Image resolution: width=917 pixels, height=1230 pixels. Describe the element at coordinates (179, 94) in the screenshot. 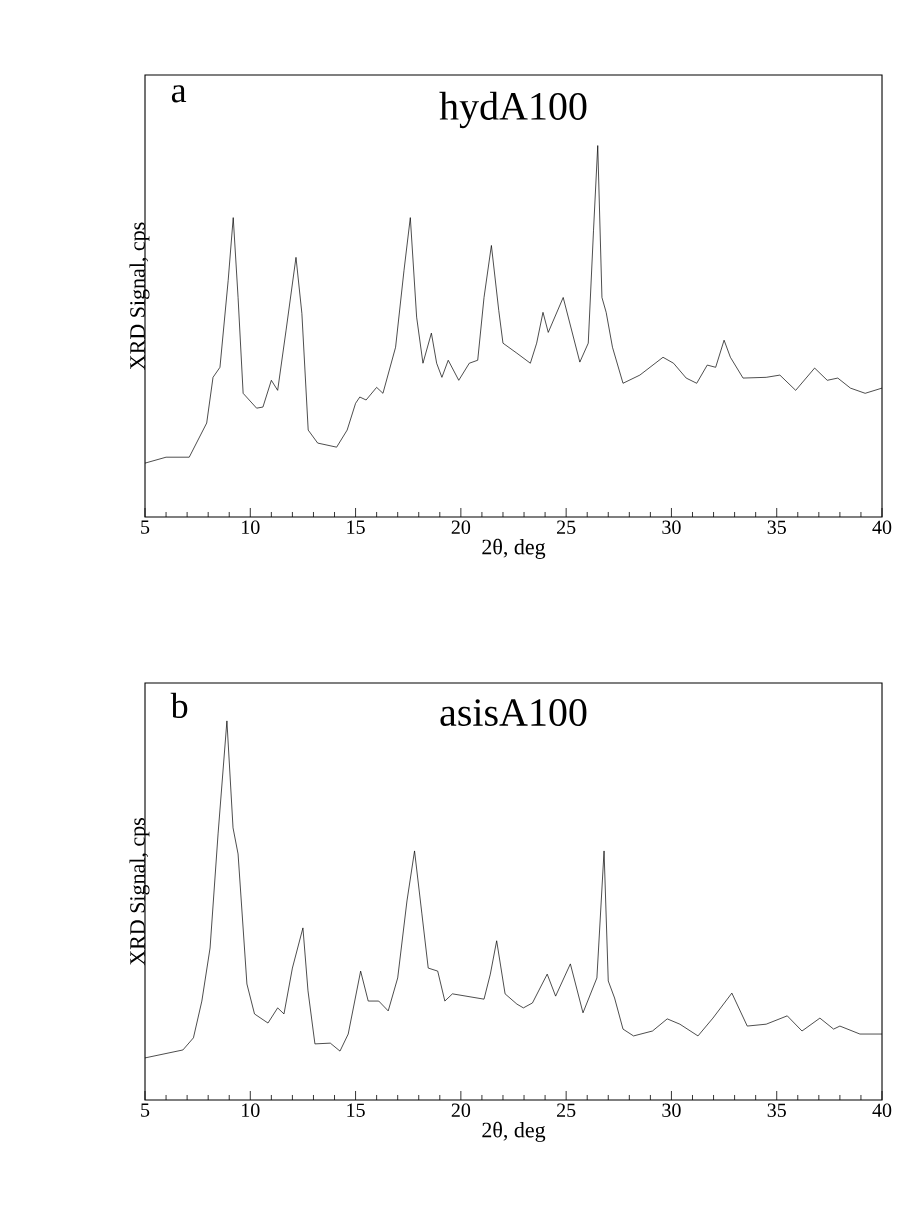

I see `text: a` at that location.